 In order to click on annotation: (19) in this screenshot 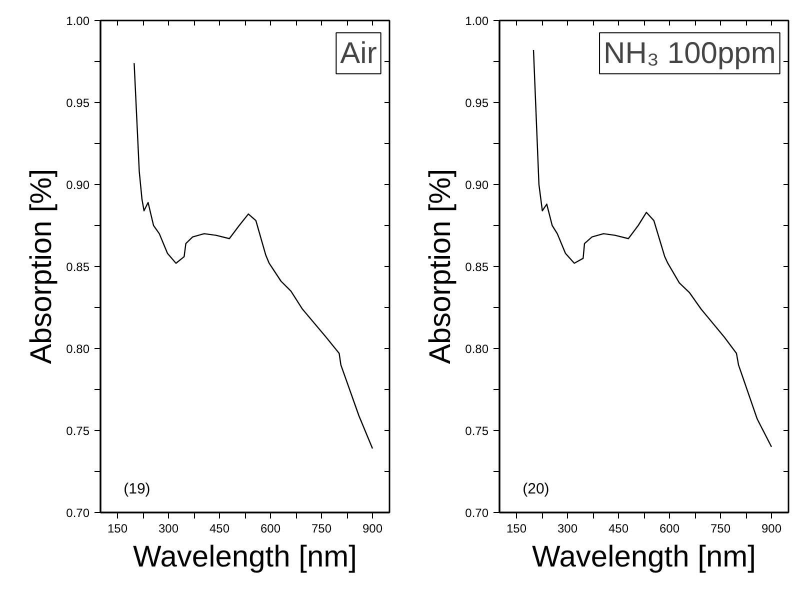, I will do `click(137, 489)`.